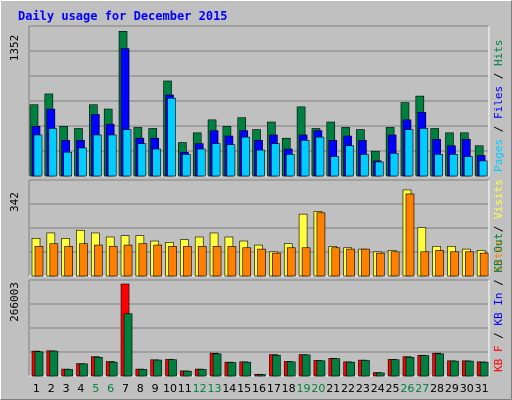 The image size is (512, 400). Describe the element at coordinates (66, 388) in the screenshot. I see `x-tick-label: 3` at that location.